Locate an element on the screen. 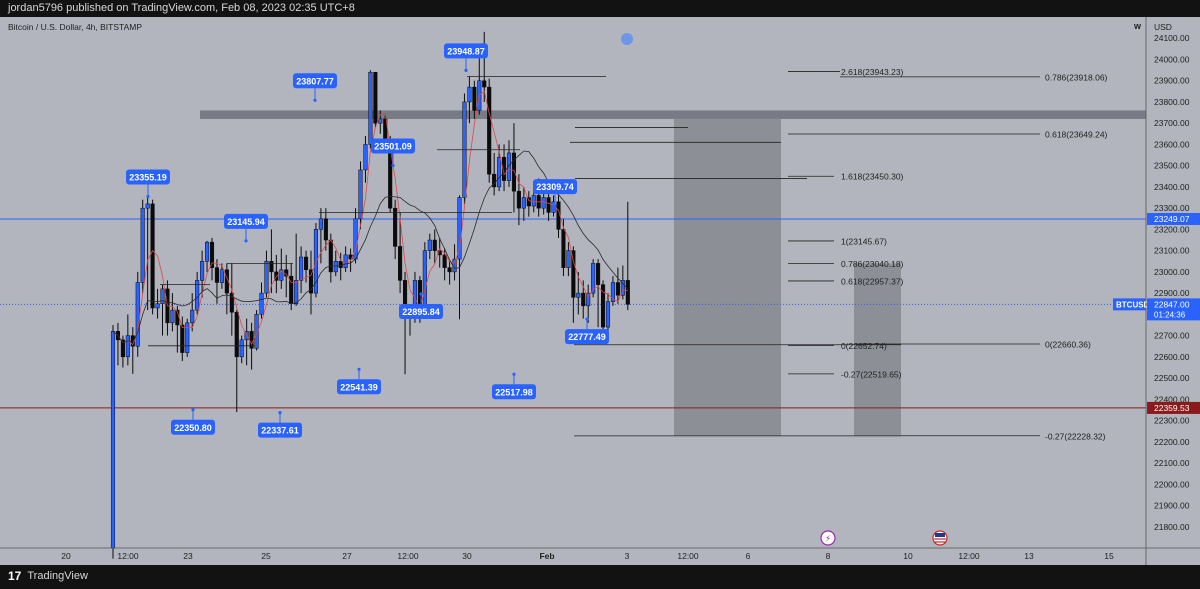 Image resolution: width=1200 pixels, height=589 pixels. price-tick: 22300.00 is located at coordinates (1172, 421).